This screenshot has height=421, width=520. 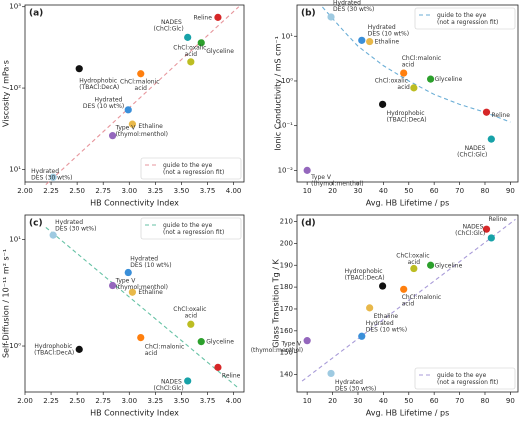 What do you see at coordinates (169, 385) in the screenshot?
I see `point-label: NADES (ChCl:Glc)` at bounding box center [169, 385].